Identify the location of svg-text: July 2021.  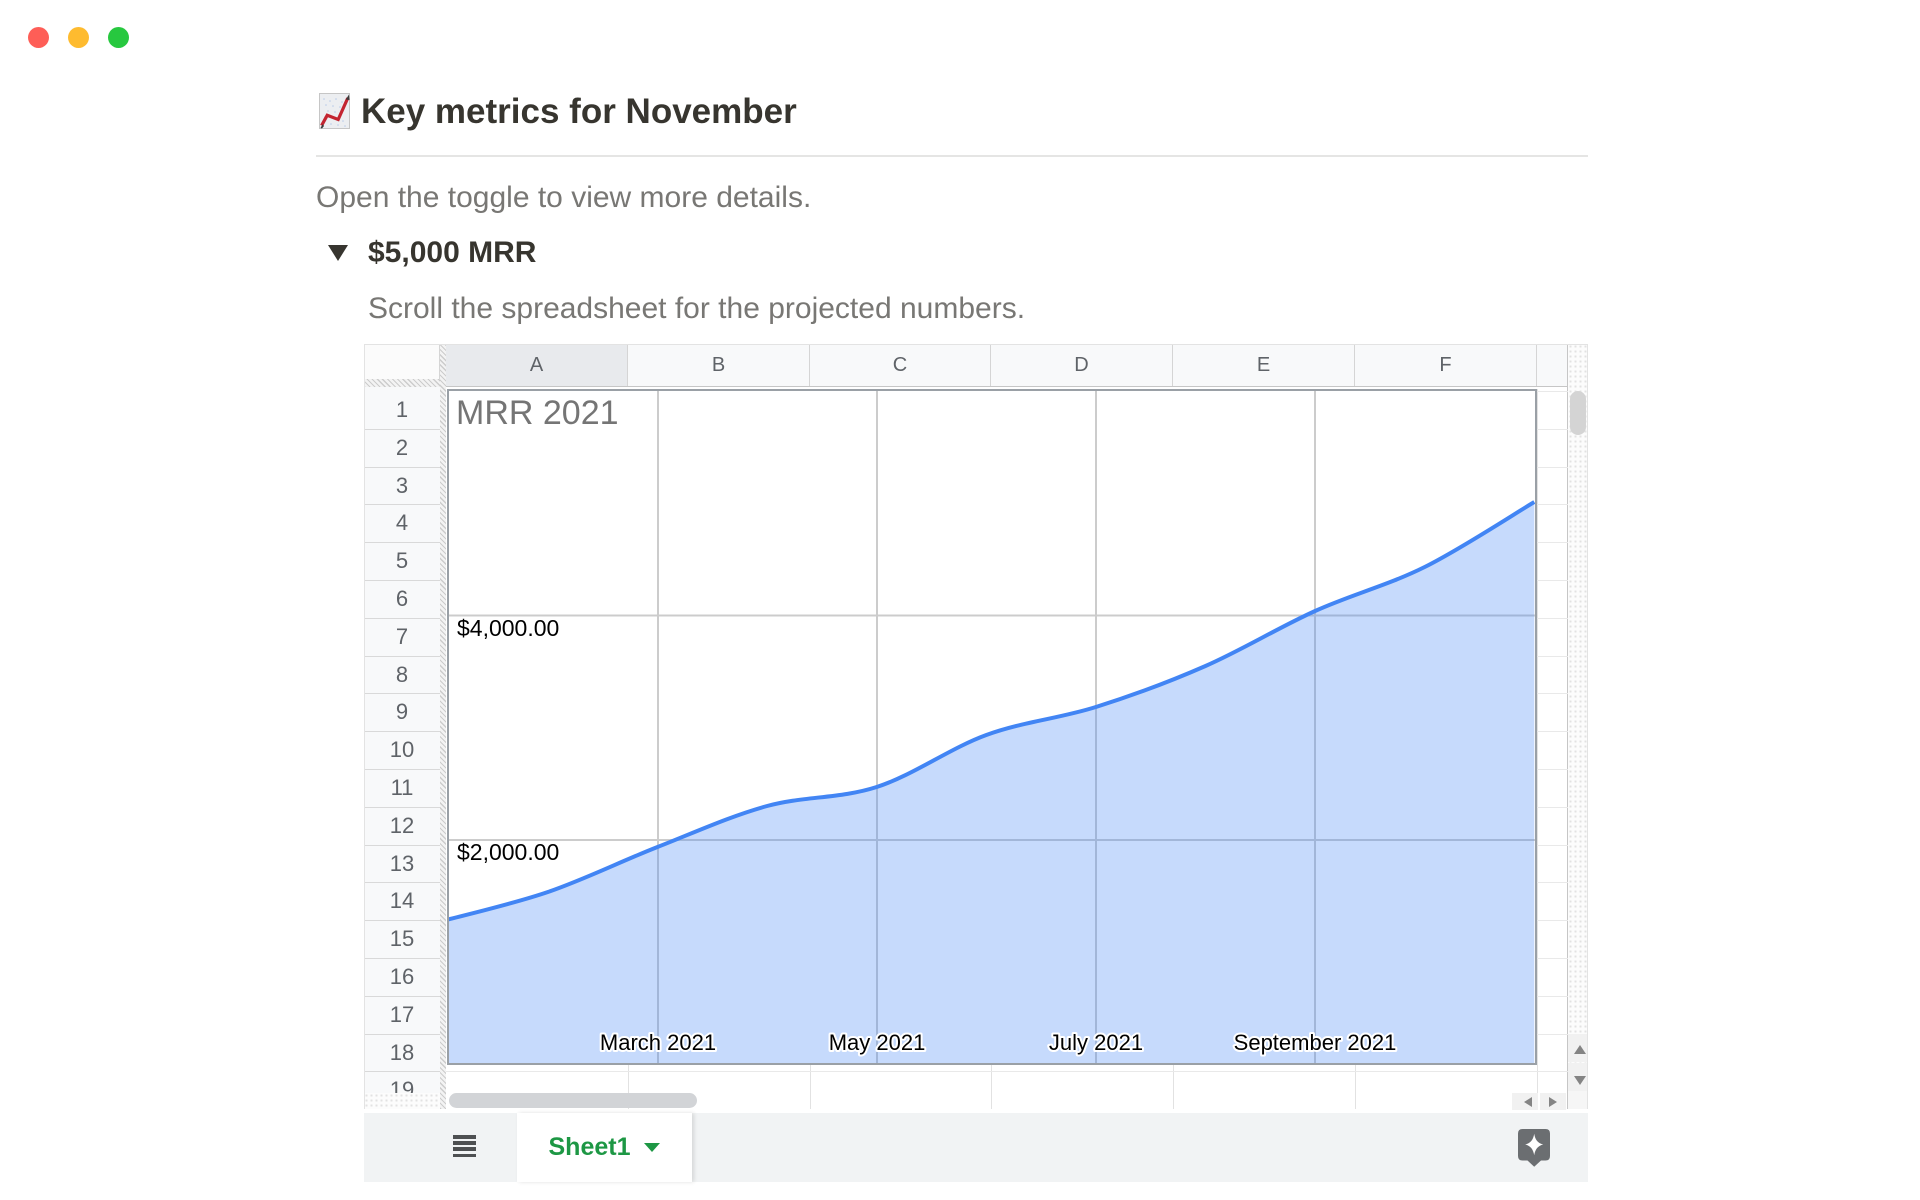
(1096, 1042).